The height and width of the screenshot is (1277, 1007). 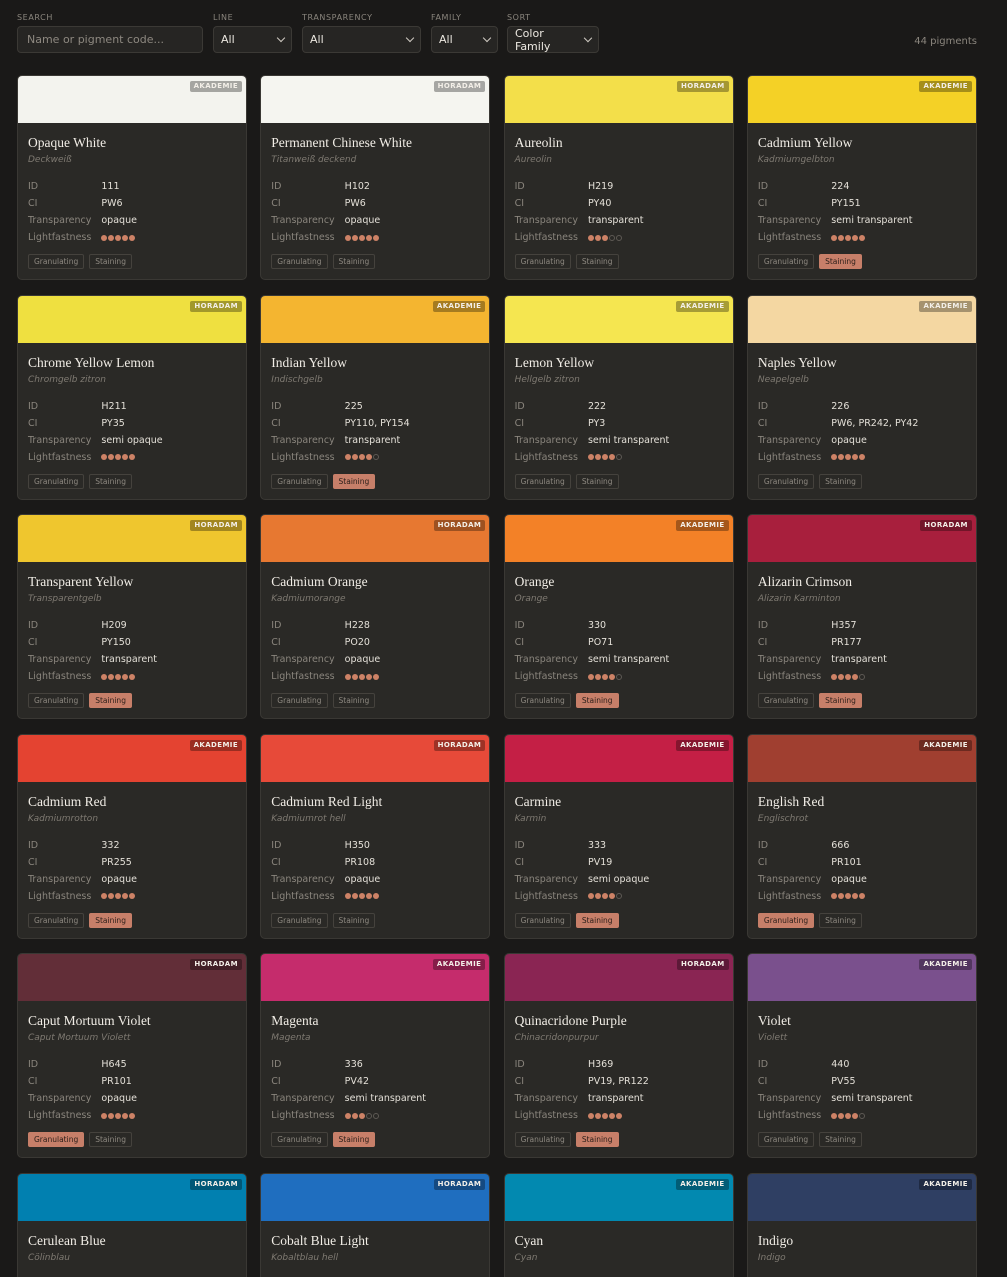 What do you see at coordinates (840, 1064) in the screenshot?
I see `id-value: 440` at bounding box center [840, 1064].